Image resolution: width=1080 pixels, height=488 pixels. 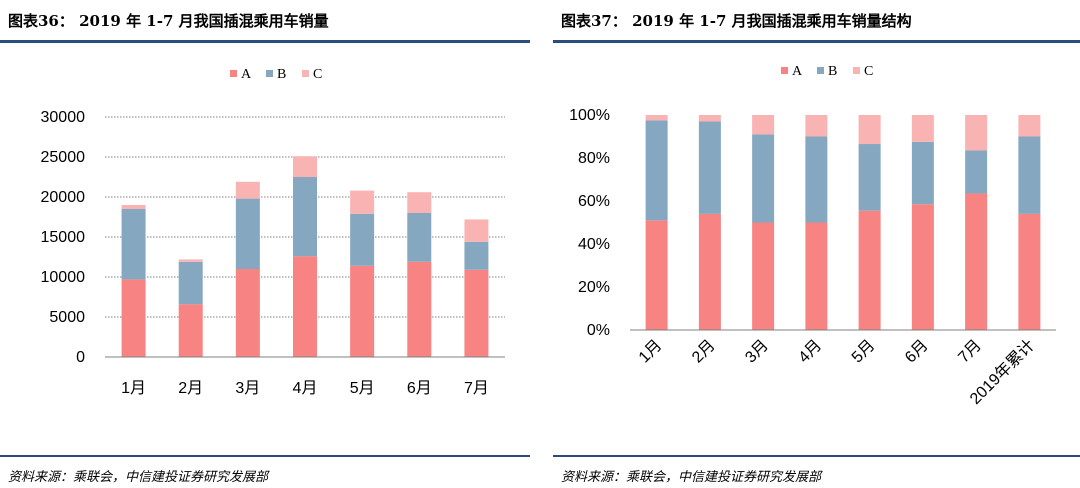 I want to click on source-note-right: 资料来源：乘联会，中信建投证券研究发展部, so click(x=691, y=477).